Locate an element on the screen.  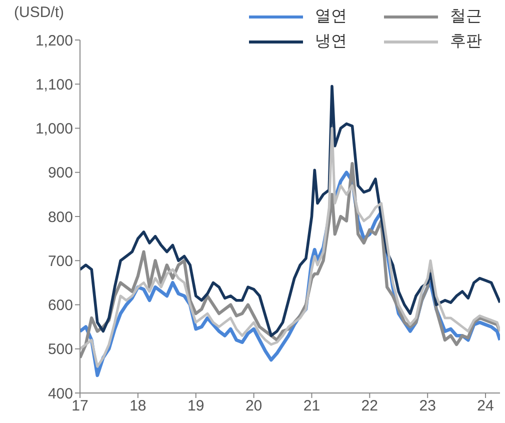
y-tick-label: 600 is located at coordinates (60, 305).